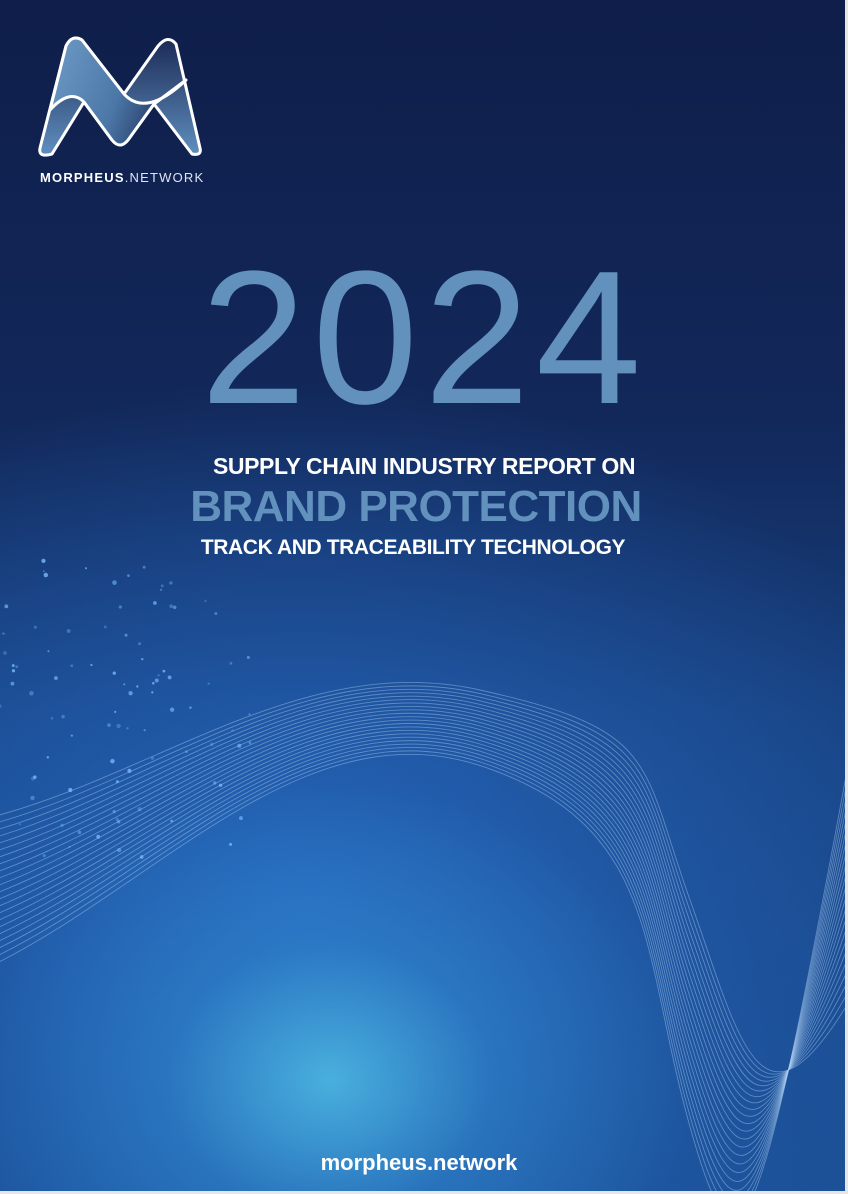 The height and width of the screenshot is (1194, 848). What do you see at coordinates (416, 506) in the screenshot?
I see `report-title-main: BRAND PROTECTION` at bounding box center [416, 506].